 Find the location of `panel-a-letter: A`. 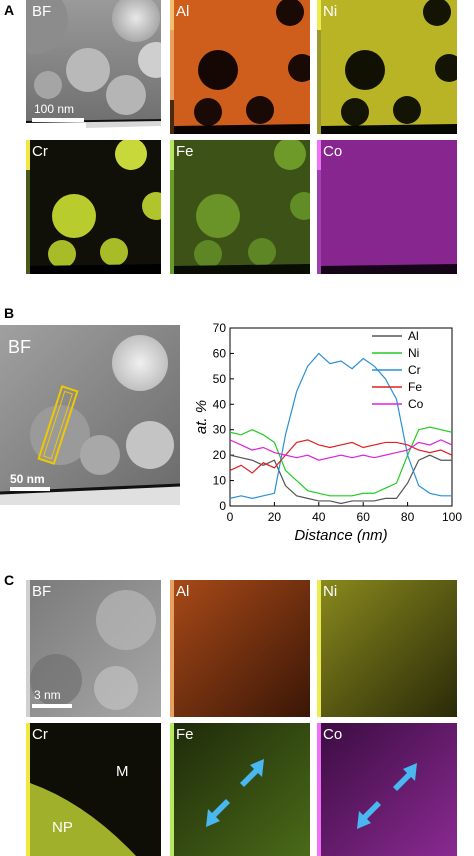

panel-a-letter: A is located at coordinates (9, 10).